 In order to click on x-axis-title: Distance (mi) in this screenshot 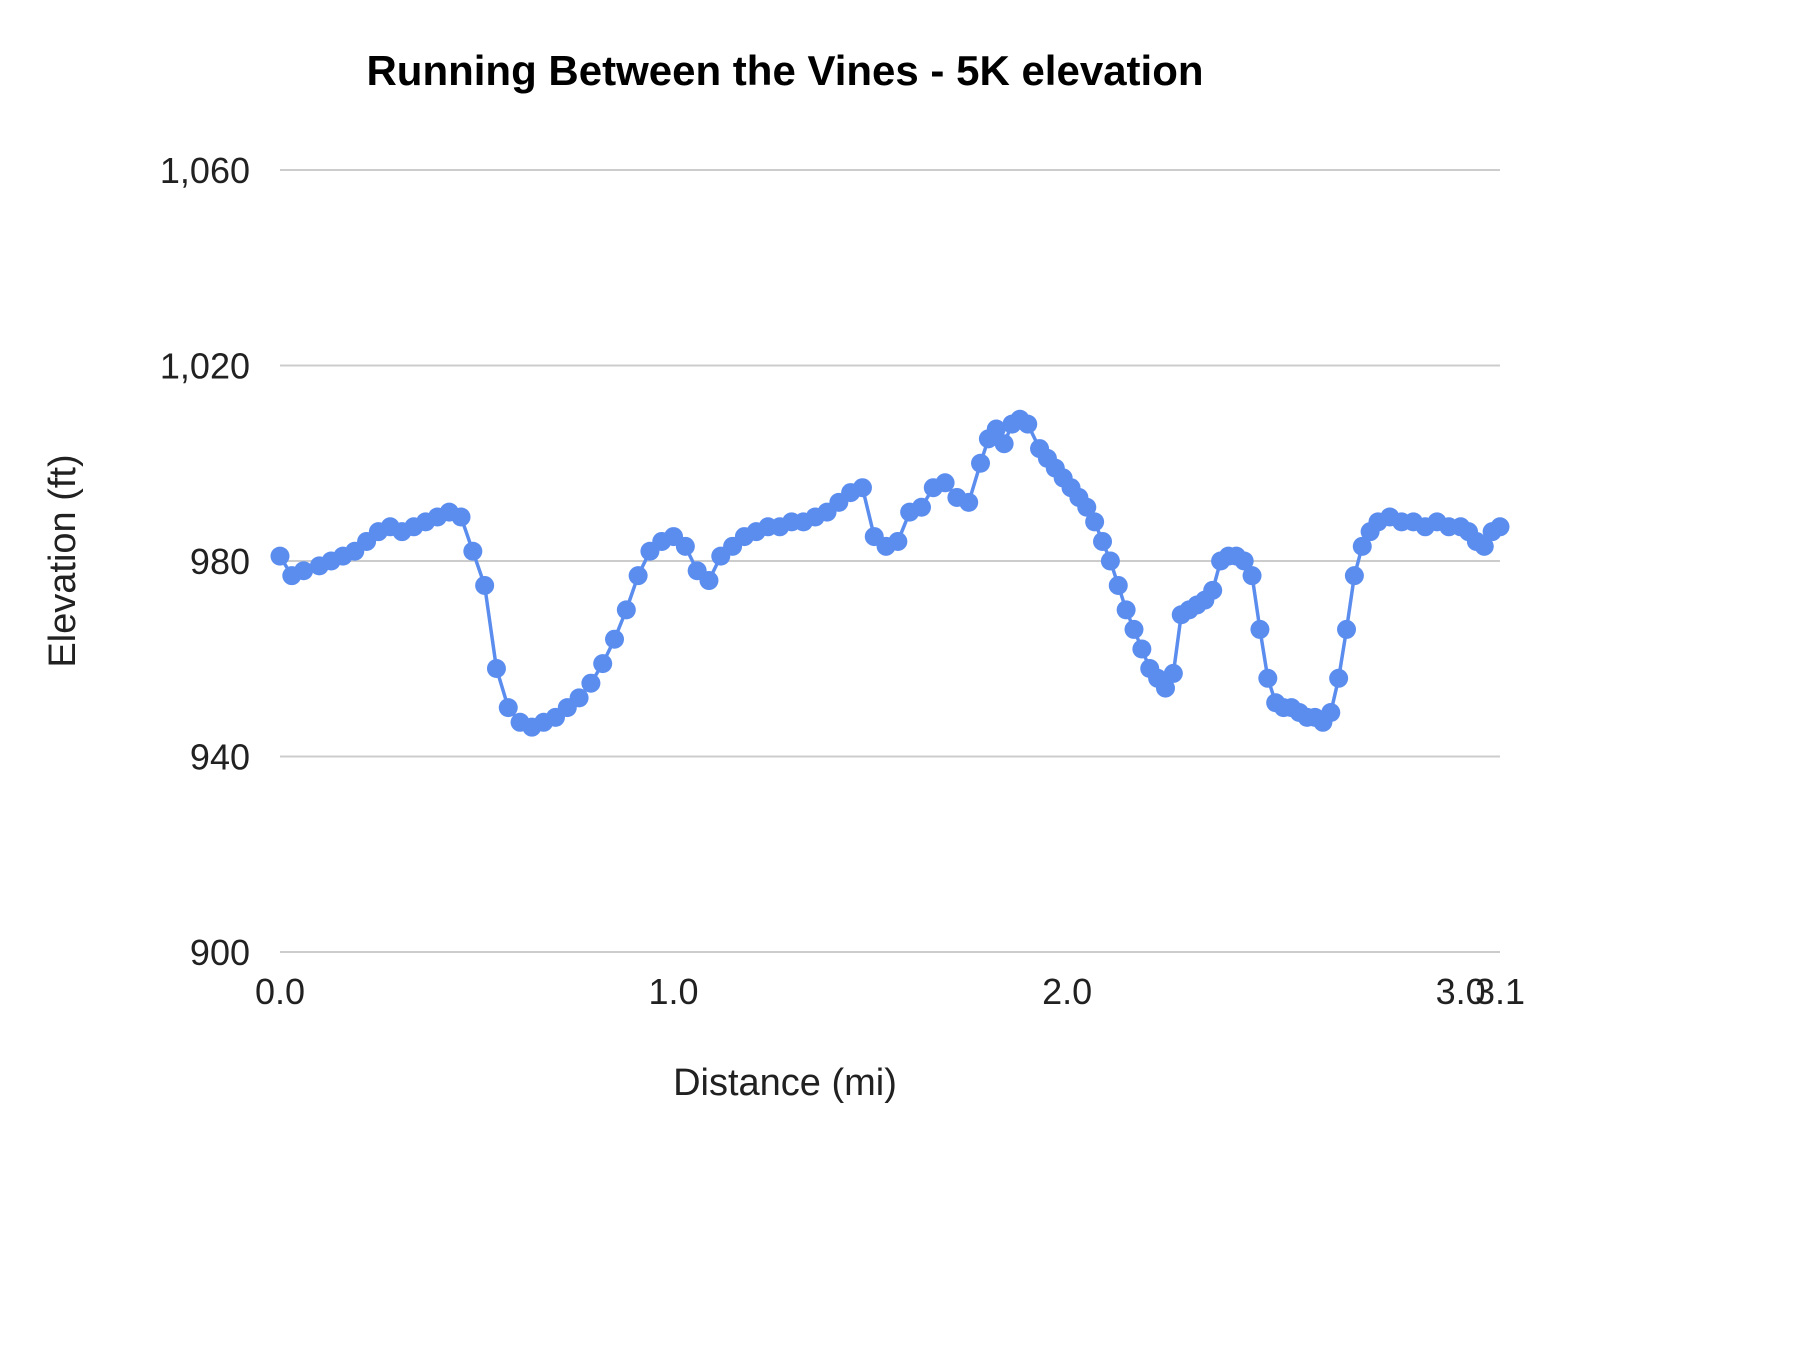, I will do `click(785, 1083)`.